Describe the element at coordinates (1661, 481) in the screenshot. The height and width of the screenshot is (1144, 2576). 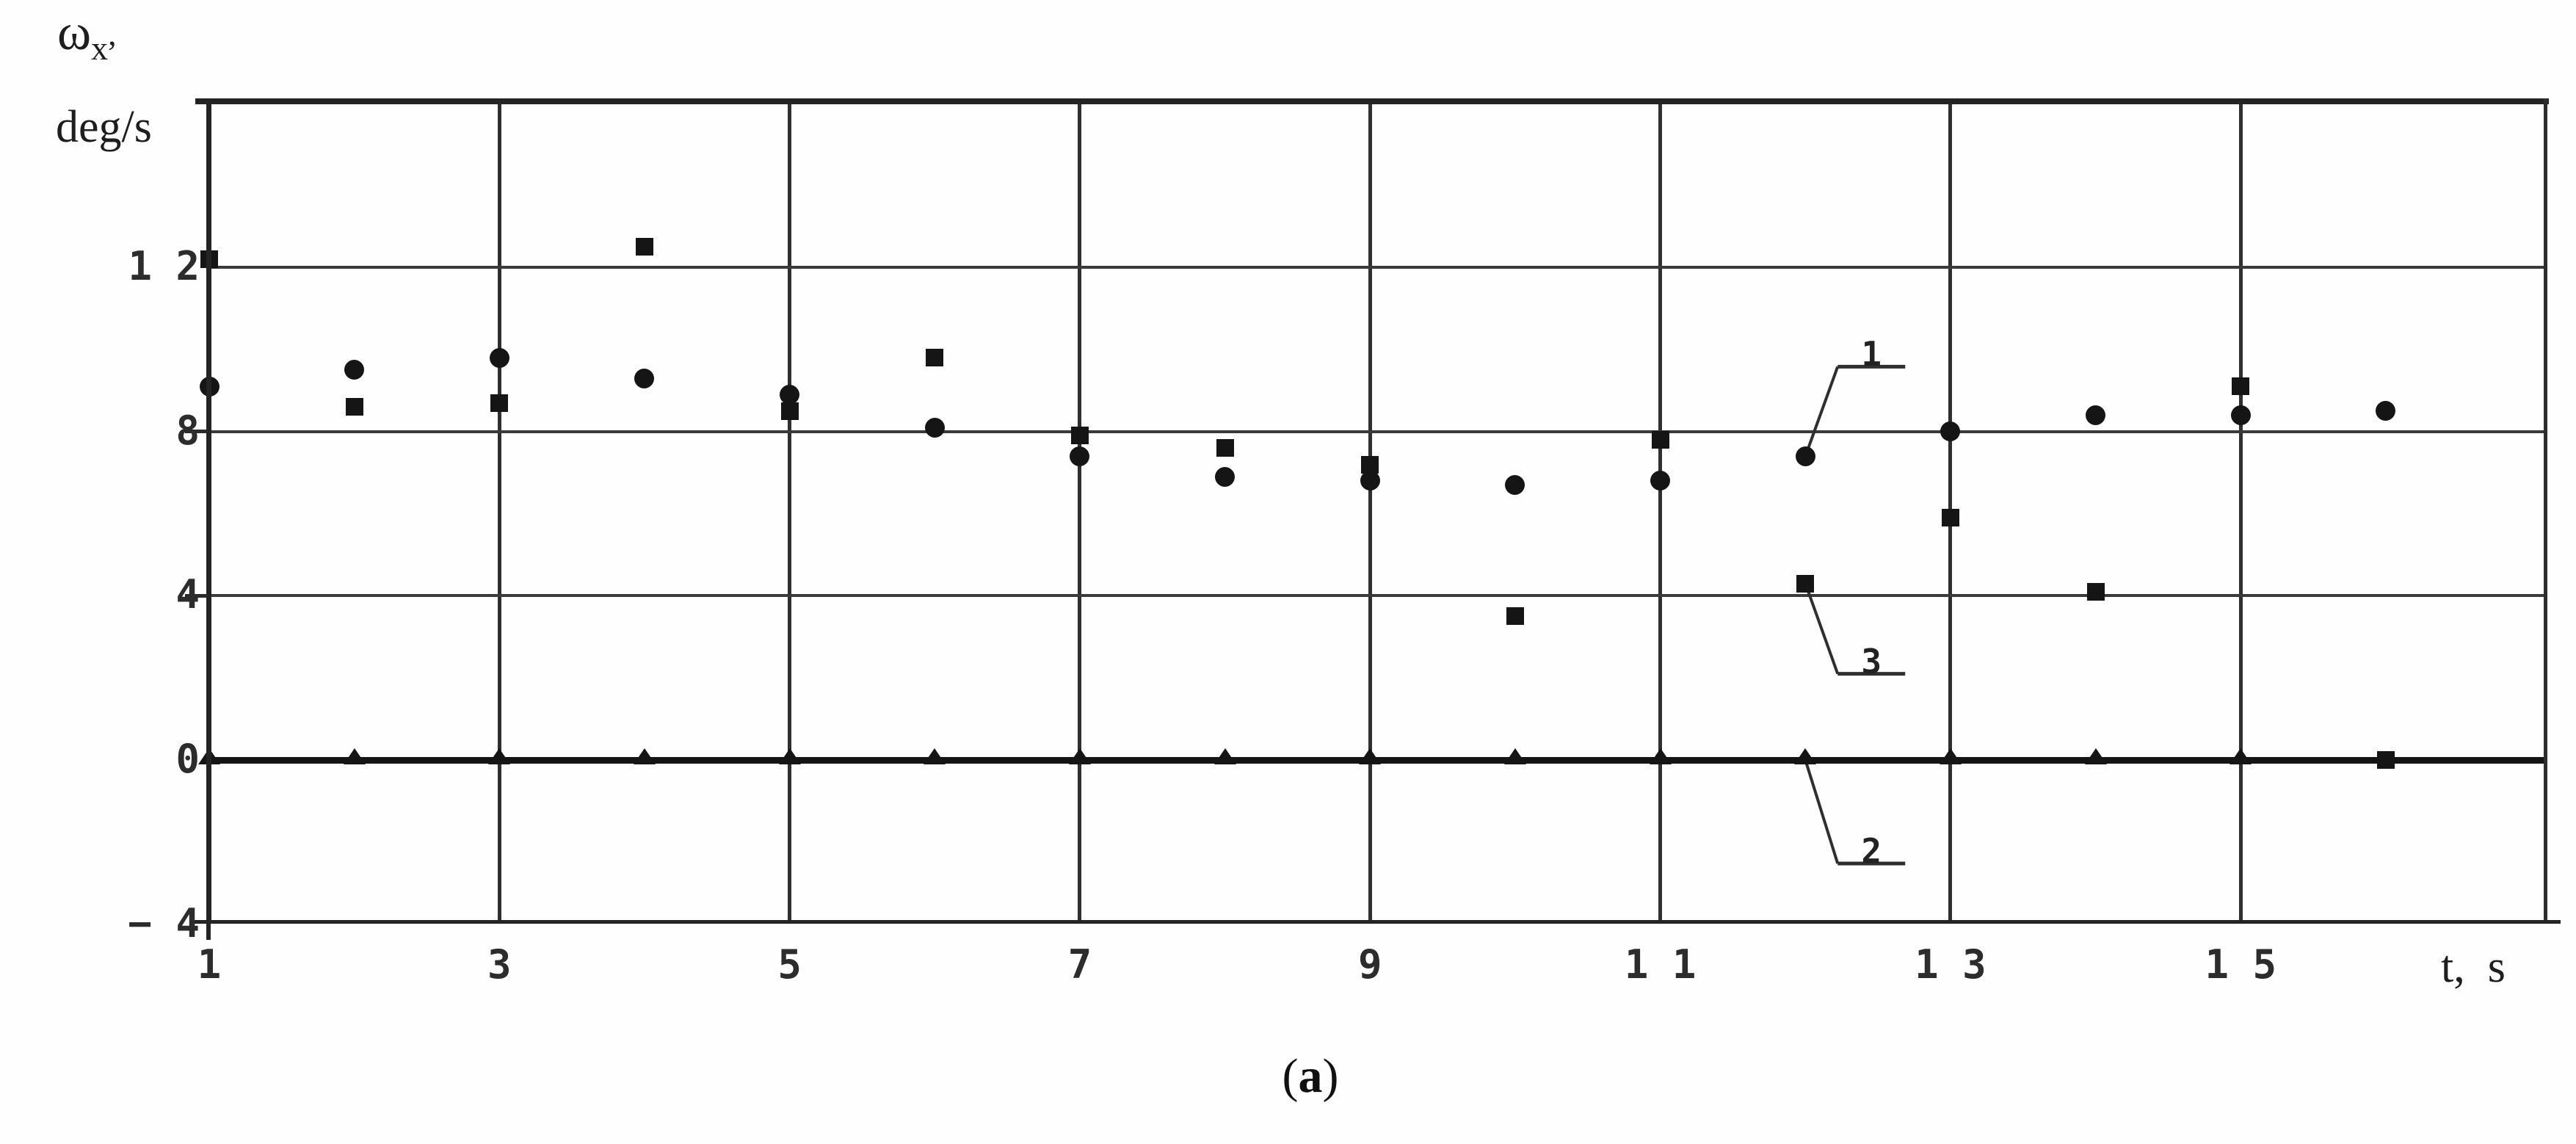
I see `marker-series1-t11` at that location.